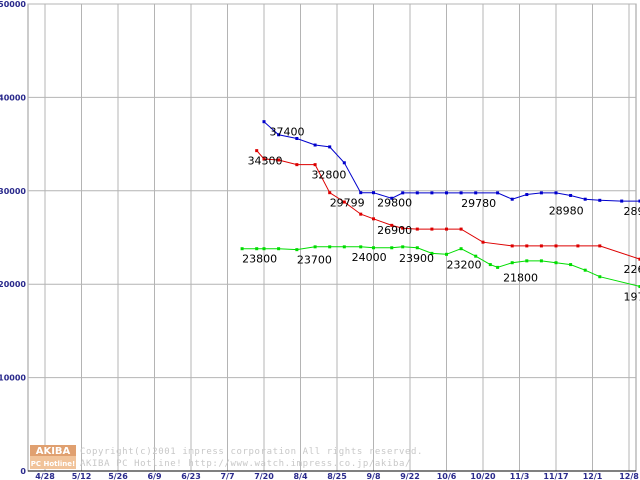 The height and width of the screenshot is (480, 640). What do you see at coordinates (520, 476) in the screenshot?
I see `x-tick-label: 11/3` at bounding box center [520, 476].